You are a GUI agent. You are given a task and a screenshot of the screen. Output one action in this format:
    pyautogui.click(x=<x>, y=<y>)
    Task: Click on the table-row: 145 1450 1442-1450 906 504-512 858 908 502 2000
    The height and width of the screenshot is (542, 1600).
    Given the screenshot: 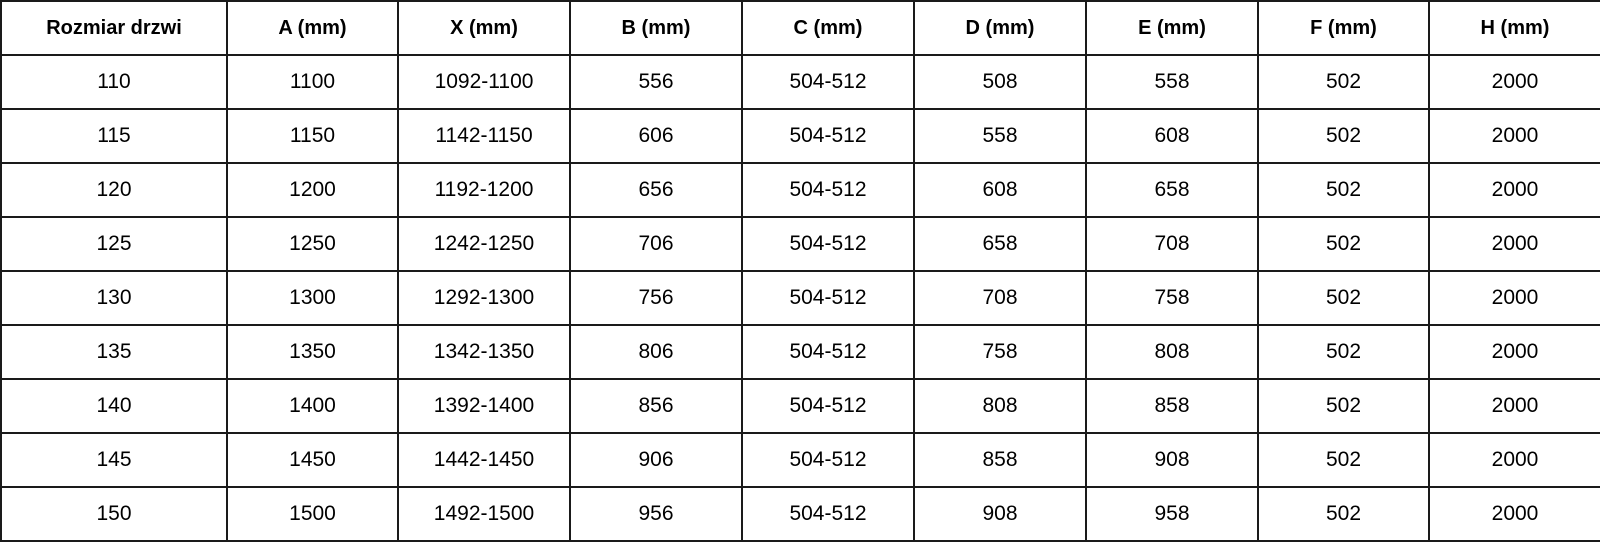 What is the action you would take?
    pyautogui.click(x=800, y=460)
    